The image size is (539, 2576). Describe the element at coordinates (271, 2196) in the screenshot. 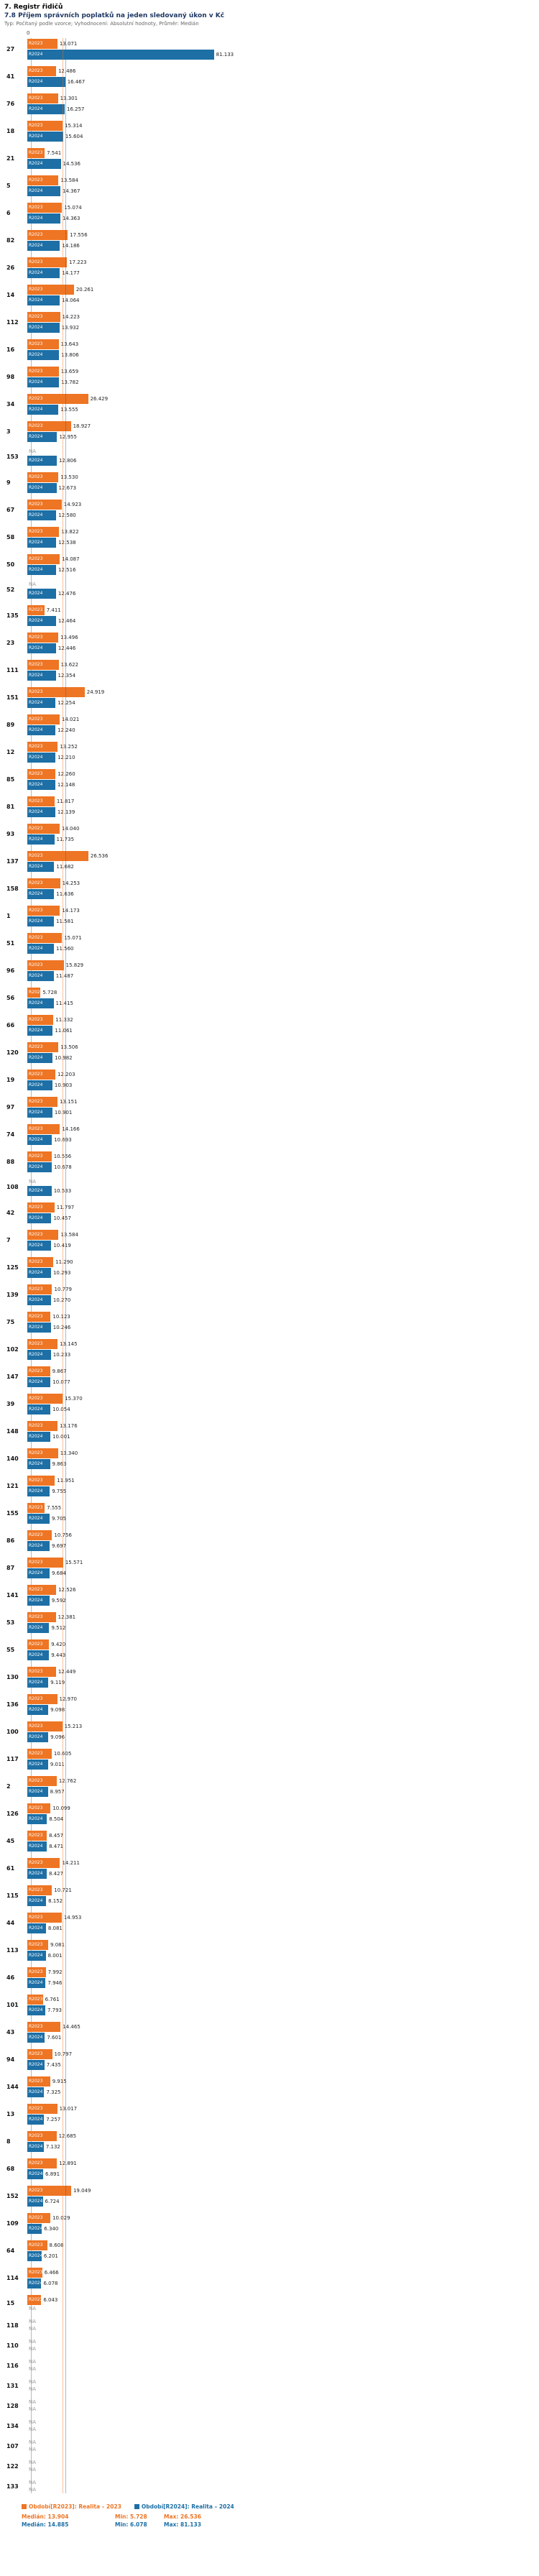

I see `bar-group: 152 R2023 19.049 R2024 6.724` at that location.